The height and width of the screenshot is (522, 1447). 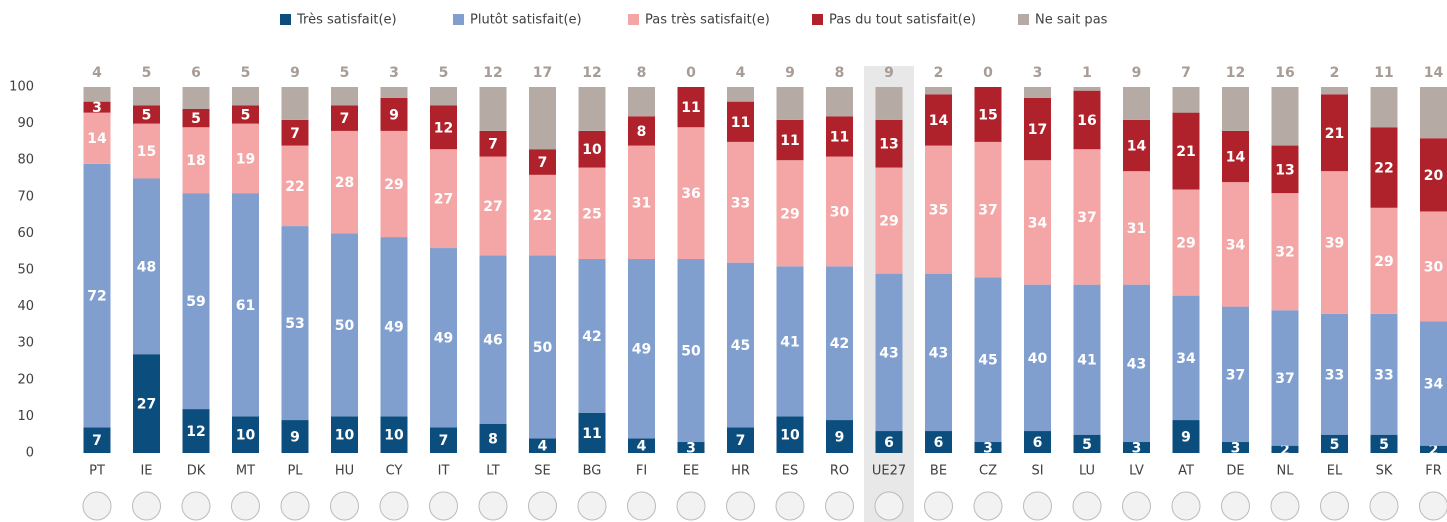 I want to click on data-label: 35, so click(x=938, y=211).